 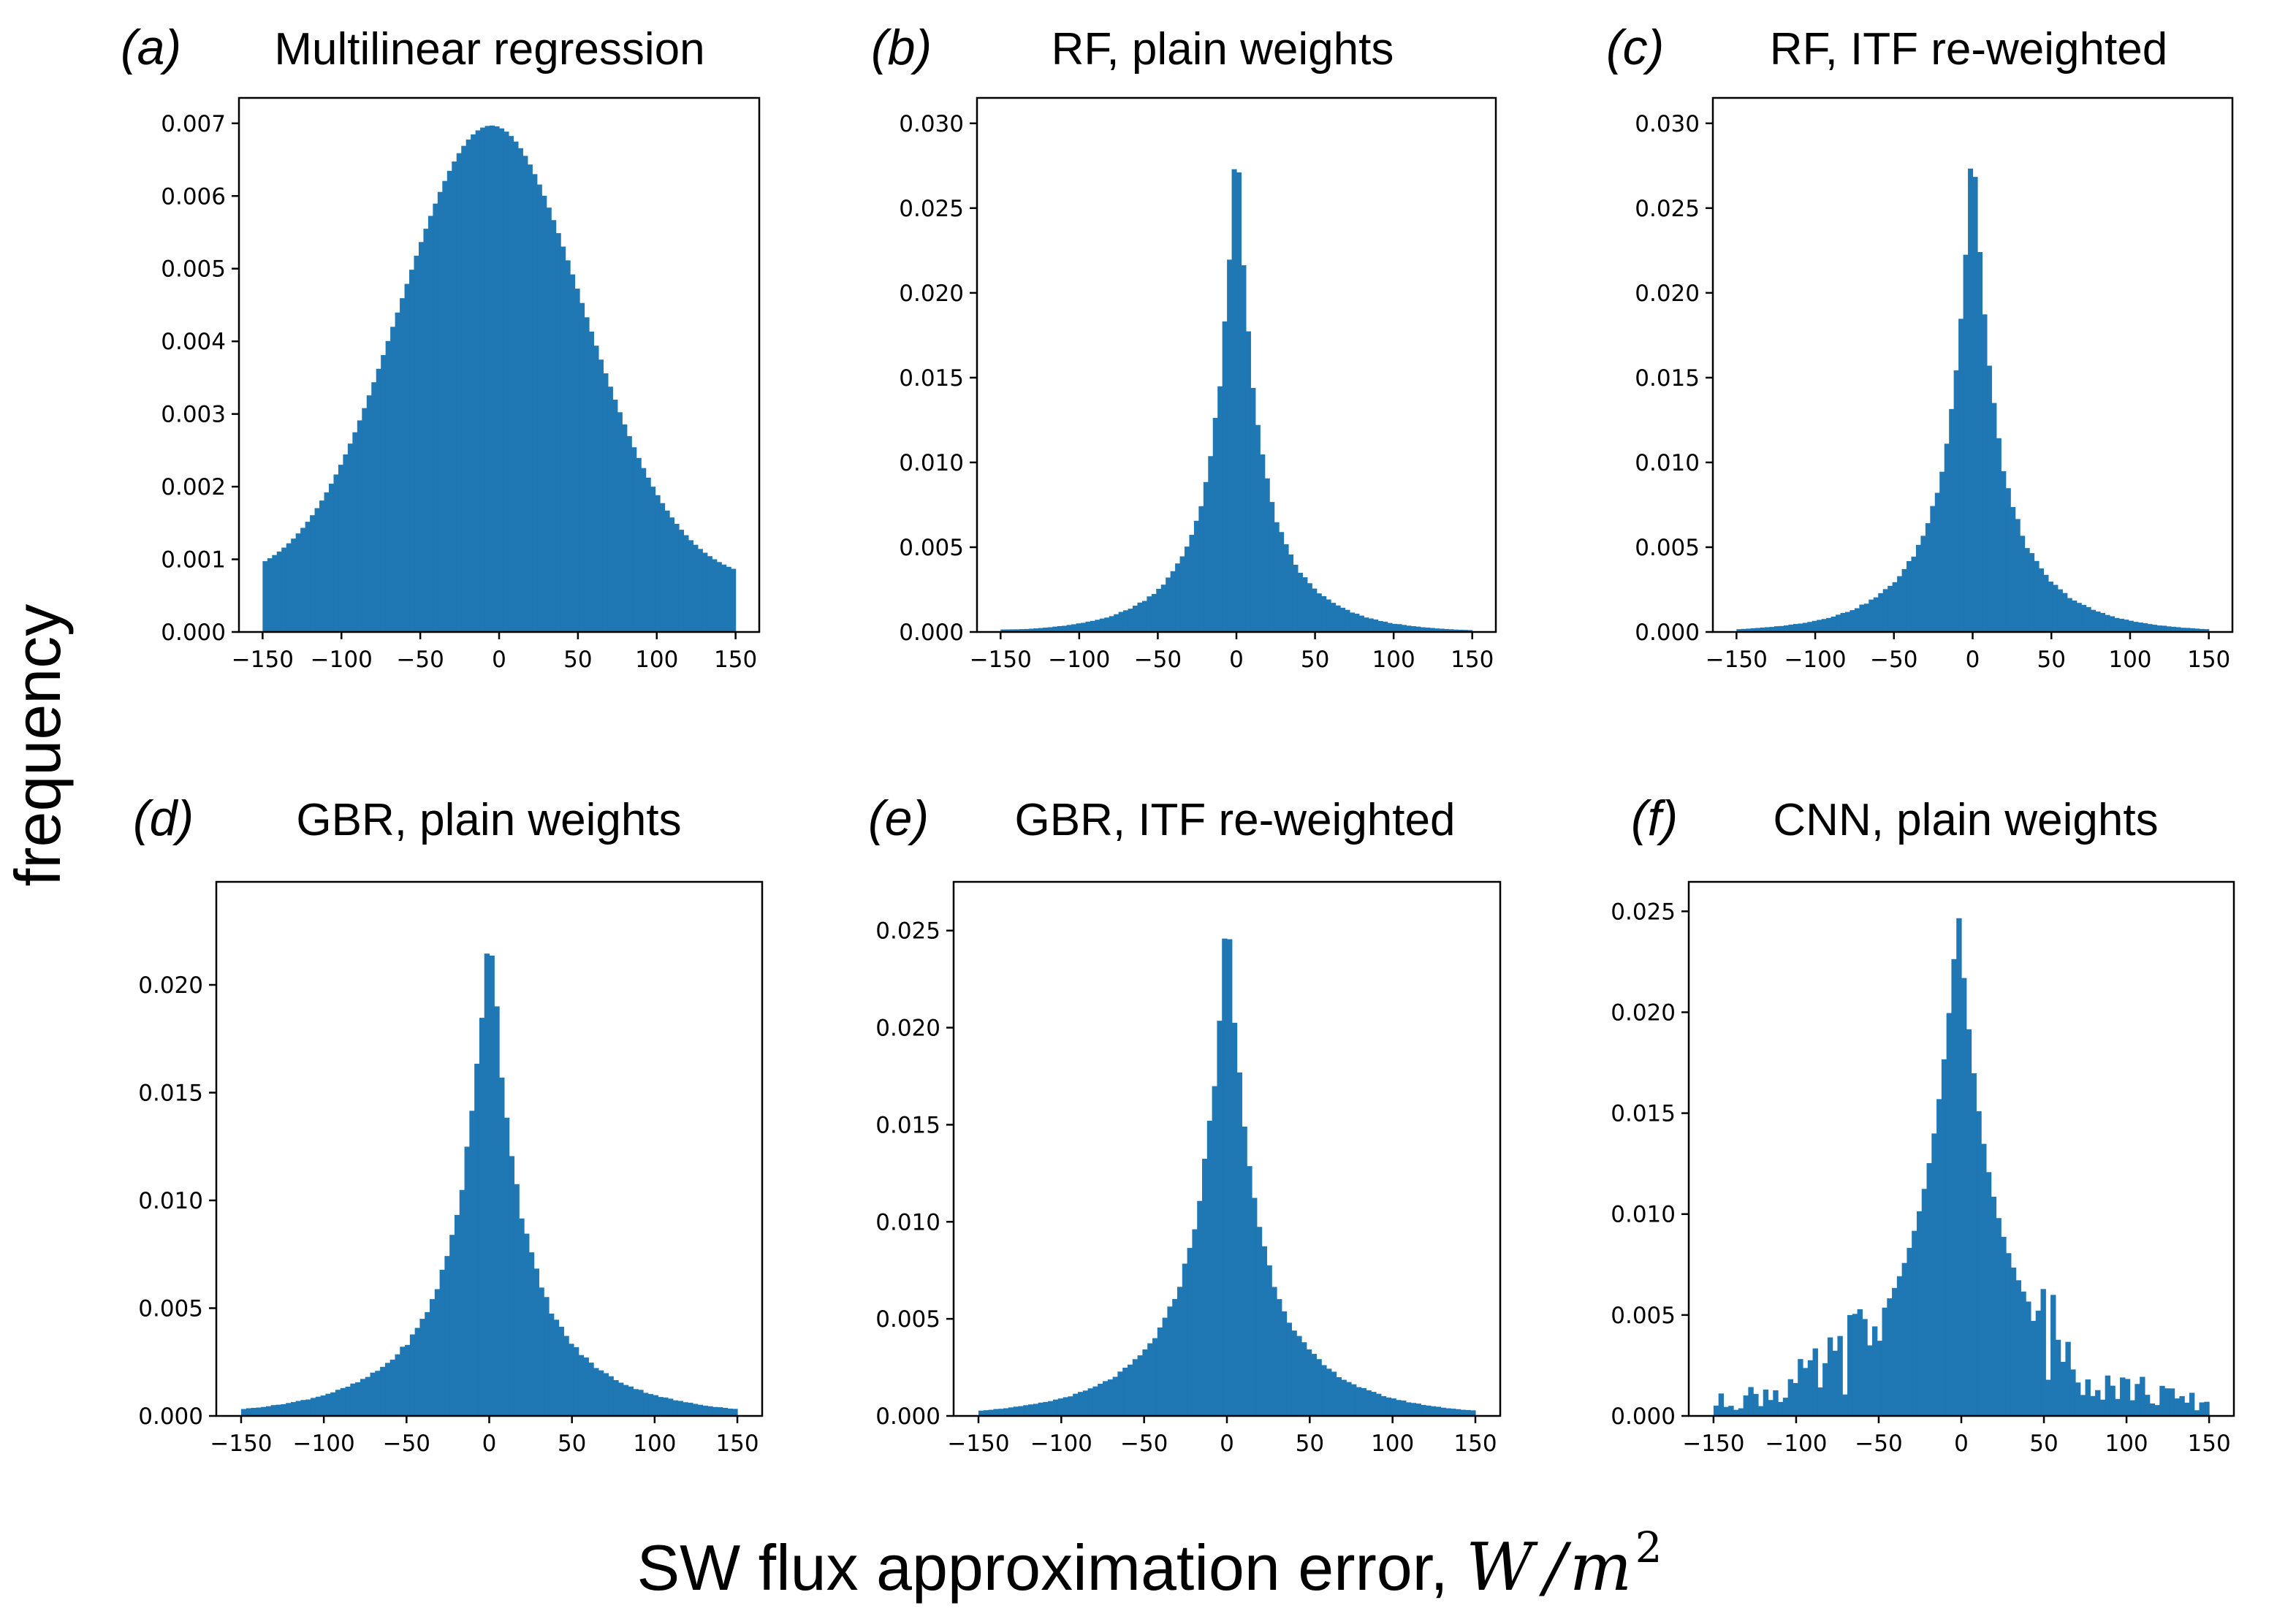 What do you see at coordinates (1235, 820) in the screenshot?
I see `panel-title: GBR, ITF re-weighted` at bounding box center [1235, 820].